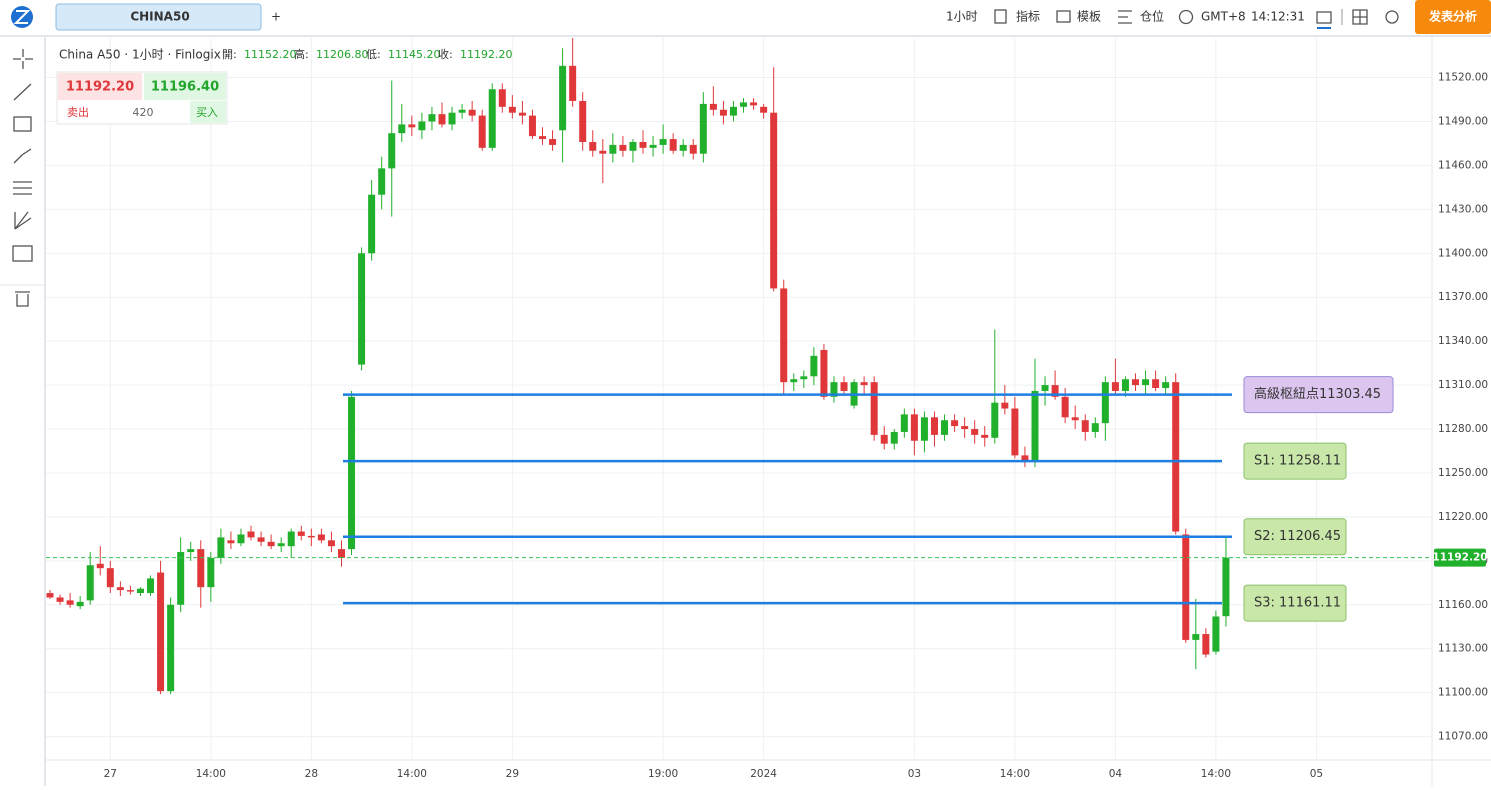  I want to click on x-tick-label: 05, so click(1316, 774).